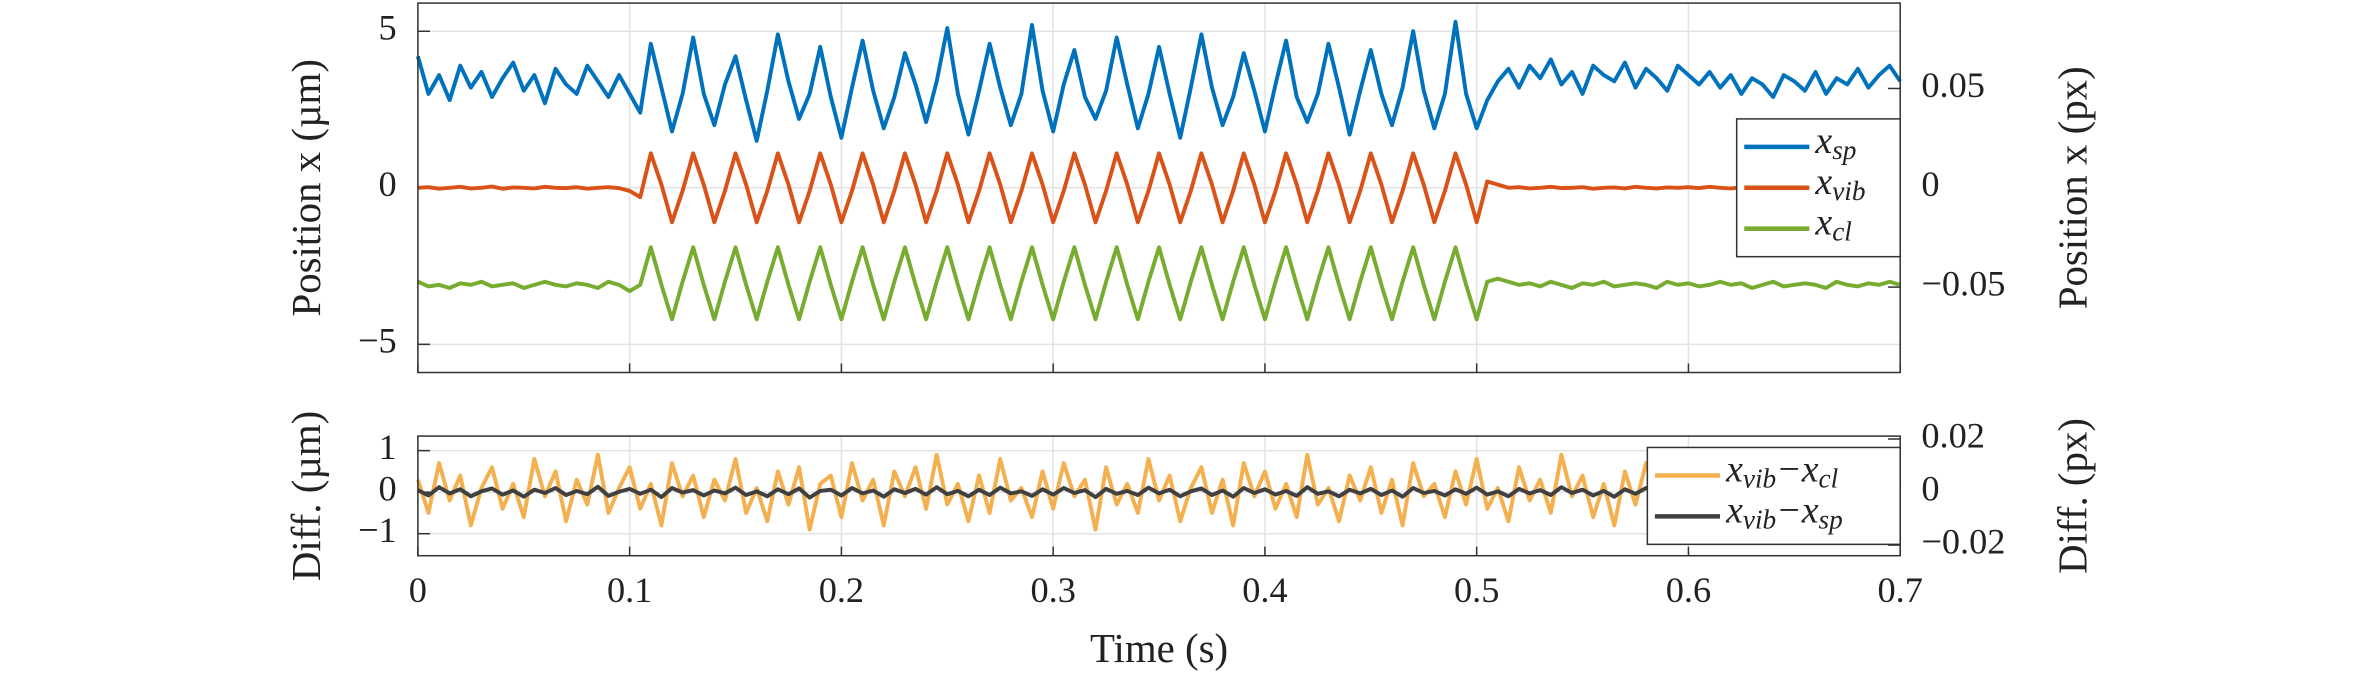  What do you see at coordinates (629, 590) in the screenshot?
I see `x-tick-label: 0.1` at bounding box center [629, 590].